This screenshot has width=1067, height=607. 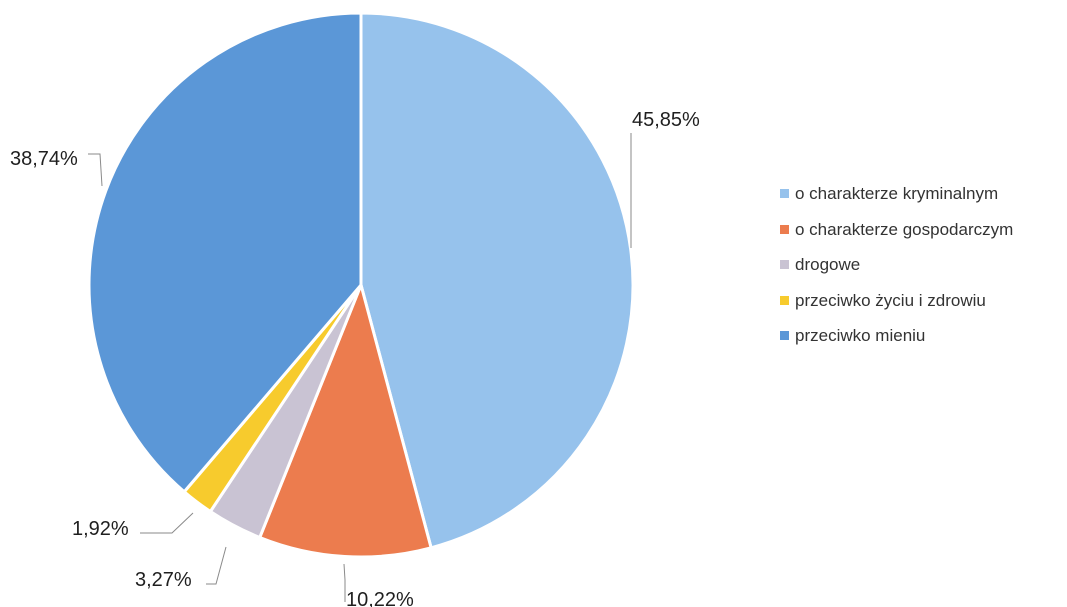 I want to click on leader-line-drogowe, so click(x=216, y=565).